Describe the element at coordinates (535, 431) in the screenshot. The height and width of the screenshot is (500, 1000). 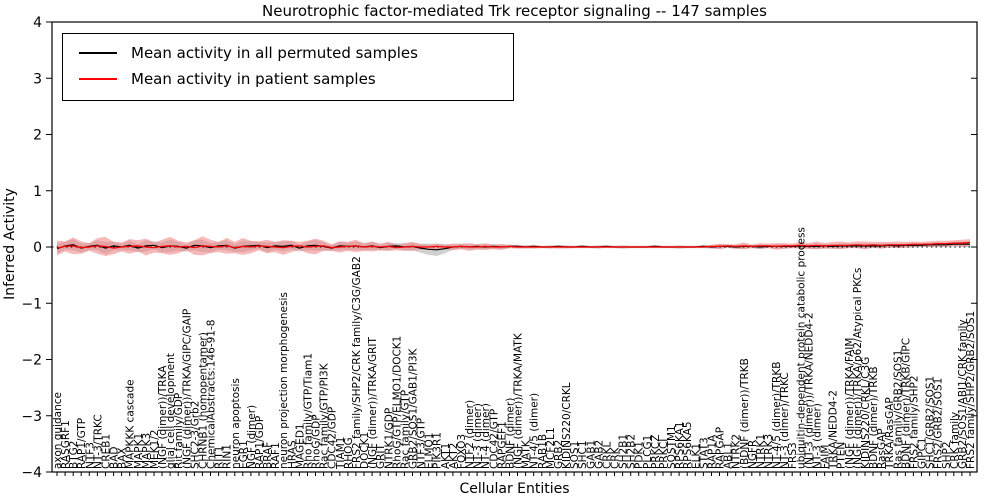
I see `x-tick-label: NT-4/5 (dimer)` at that location.